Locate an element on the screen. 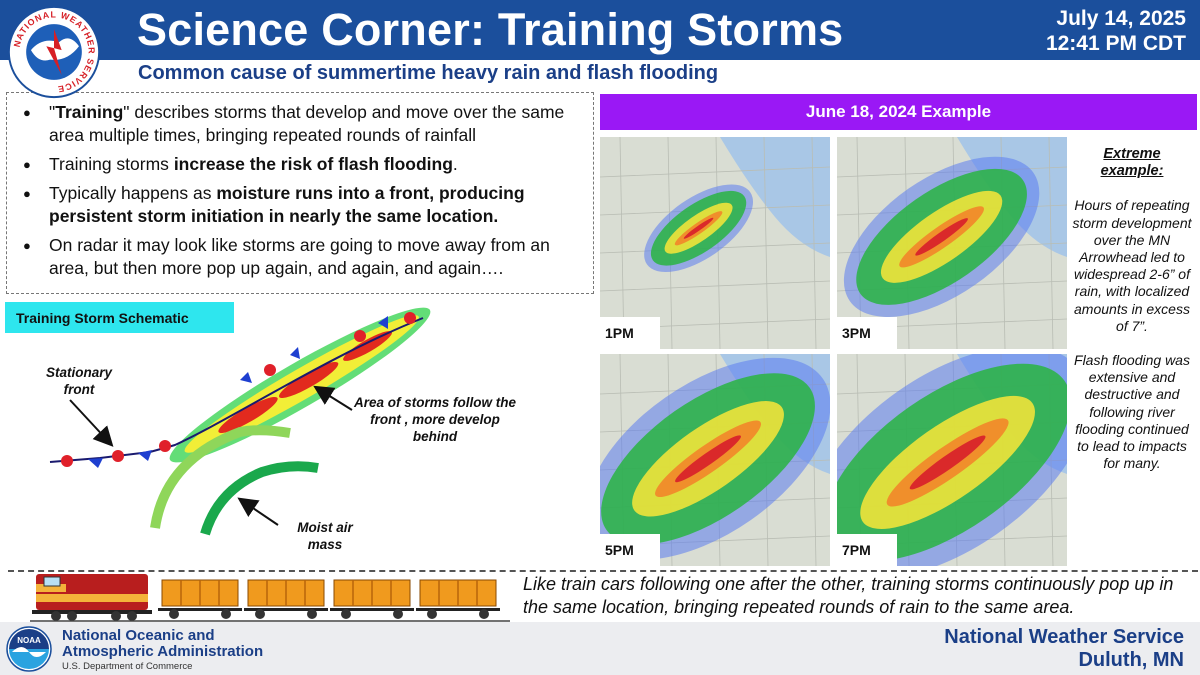 This screenshot has width=1200, height=675. moist-air-arrow is located at coordinates (258, 511).